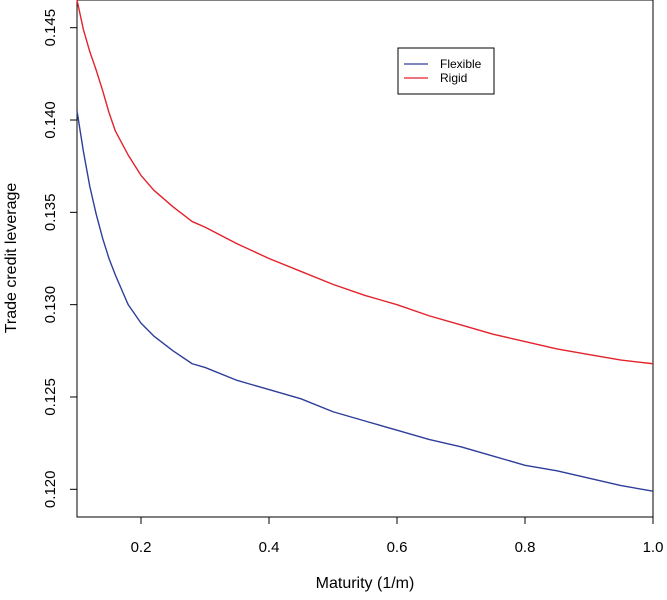 This screenshot has height=600, width=667. What do you see at coordinates (269, 547) in the screenshot?
I see `x-tick-label: 0.4` at bounding box center [269, 547].